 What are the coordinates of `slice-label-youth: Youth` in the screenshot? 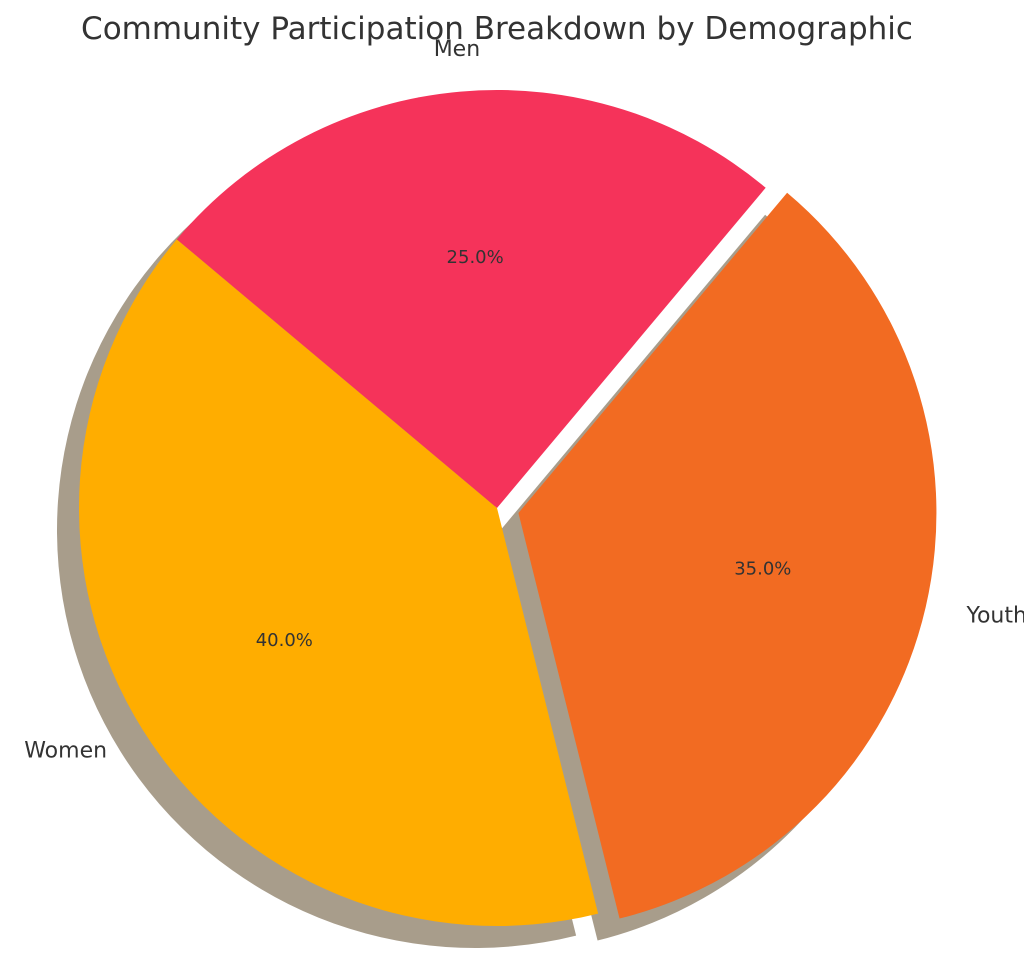 It's located at (994, 615).